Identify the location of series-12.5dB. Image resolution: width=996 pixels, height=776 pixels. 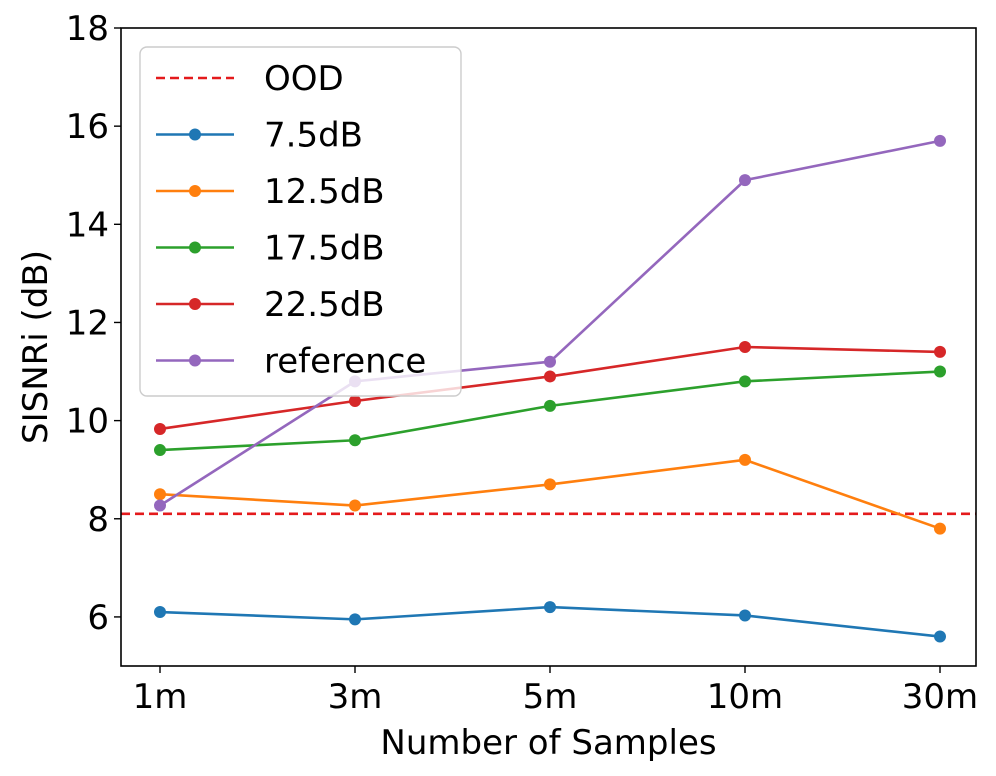
(550, 494).